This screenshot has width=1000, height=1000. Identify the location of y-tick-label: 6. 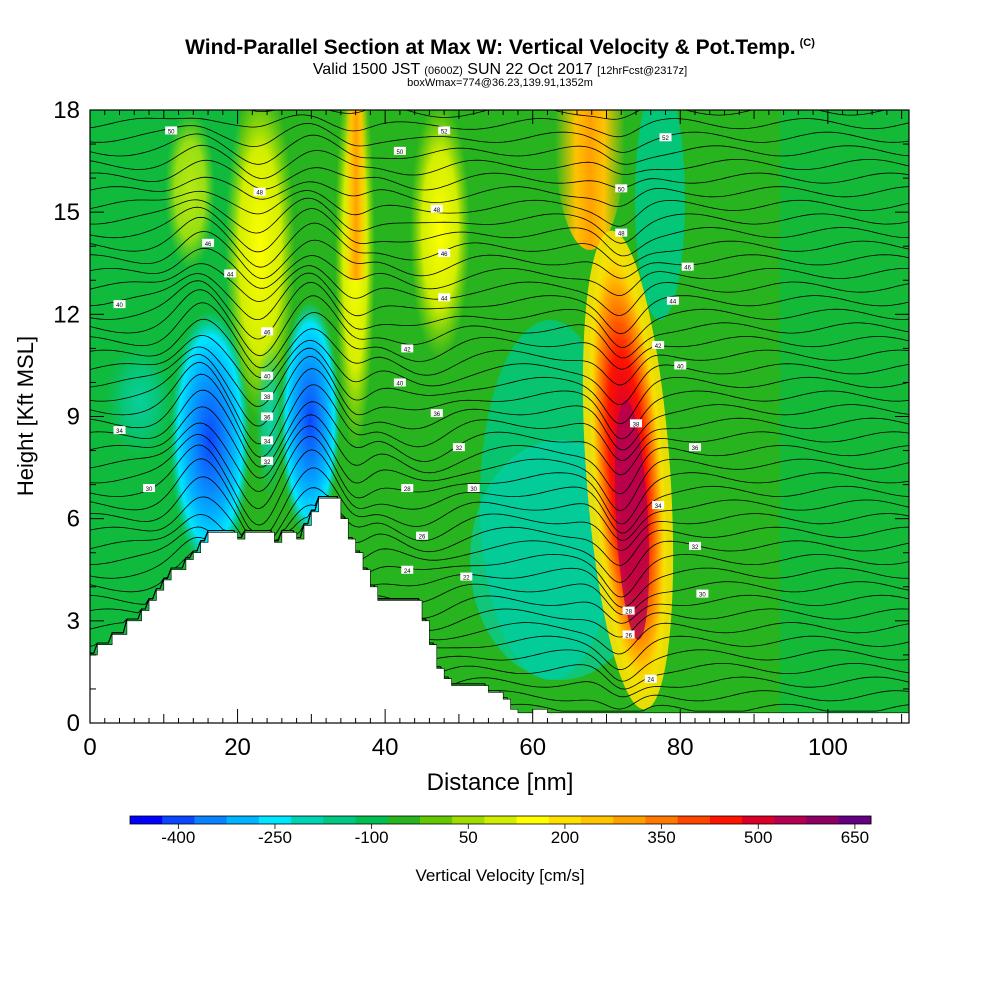
(73, 519).